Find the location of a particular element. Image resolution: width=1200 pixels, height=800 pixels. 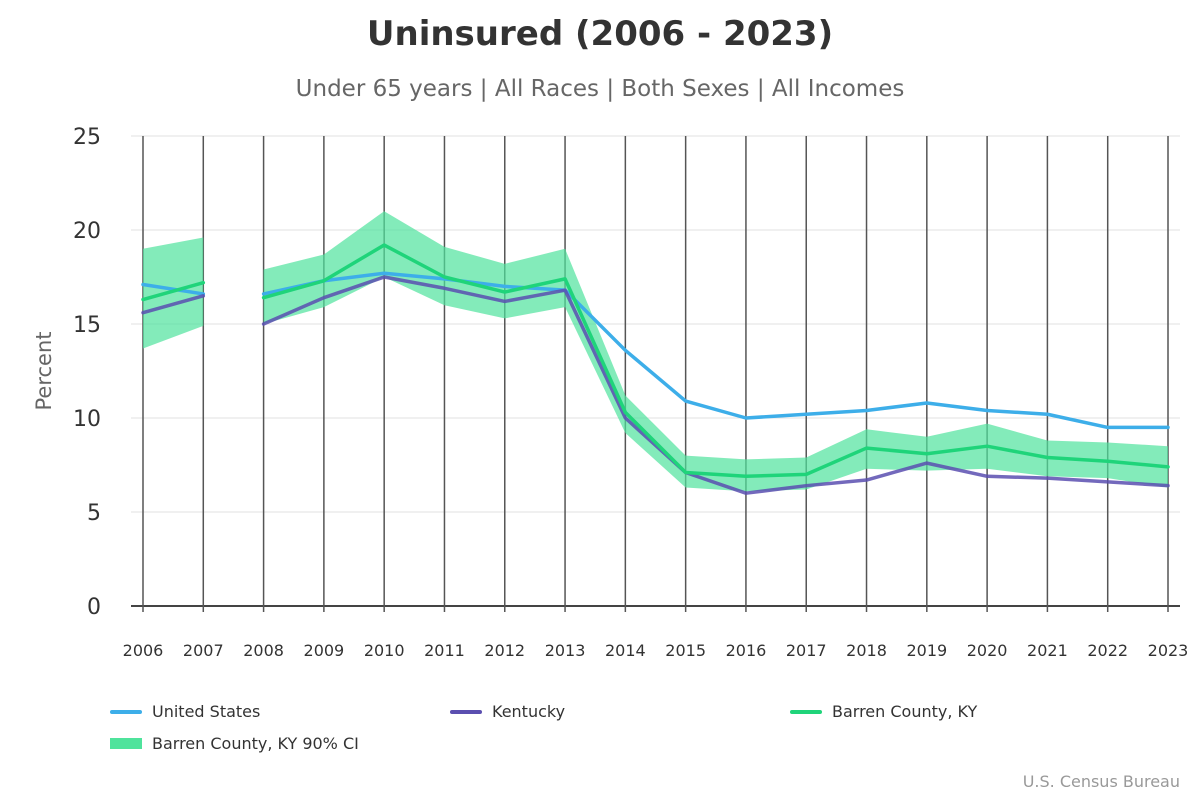

y-tick-label: 0 is located at coordinates (94, 607).